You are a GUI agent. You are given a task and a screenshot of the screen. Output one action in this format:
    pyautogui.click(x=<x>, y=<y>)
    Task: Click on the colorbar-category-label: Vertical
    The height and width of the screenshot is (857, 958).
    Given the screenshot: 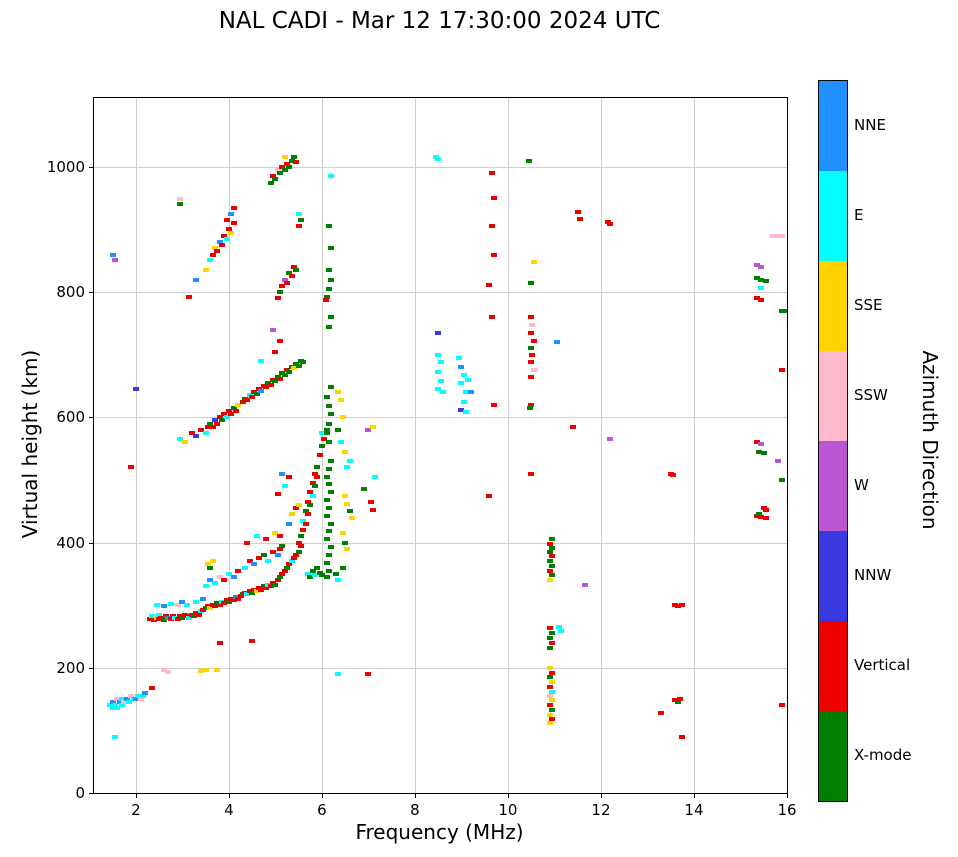 What is the action you would take?
    pyautogui.click(x=882, y=665)
    